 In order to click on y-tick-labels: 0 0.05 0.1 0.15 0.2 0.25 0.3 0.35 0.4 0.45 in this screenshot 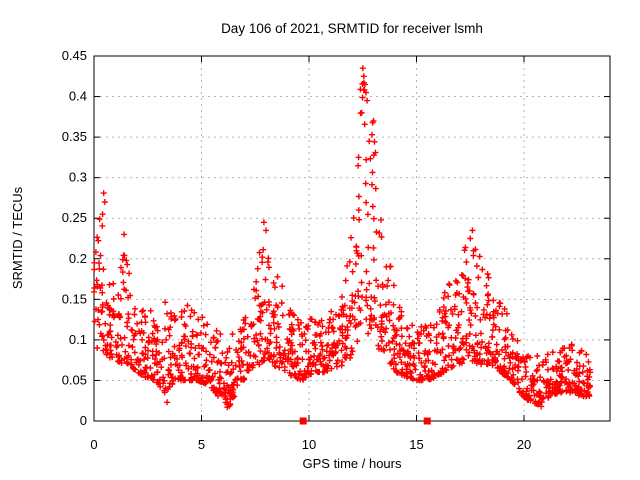, I will do `click(74, 238)`.